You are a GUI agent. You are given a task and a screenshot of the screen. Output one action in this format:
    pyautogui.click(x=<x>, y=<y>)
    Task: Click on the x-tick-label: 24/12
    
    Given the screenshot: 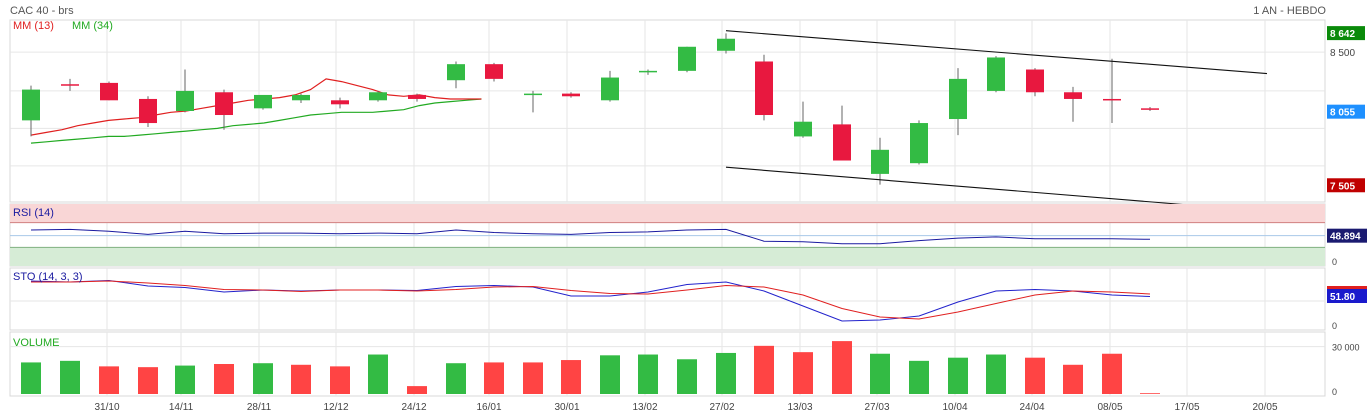 What is the action you would take?
    pyautogui.click(x=413, y=407)
    